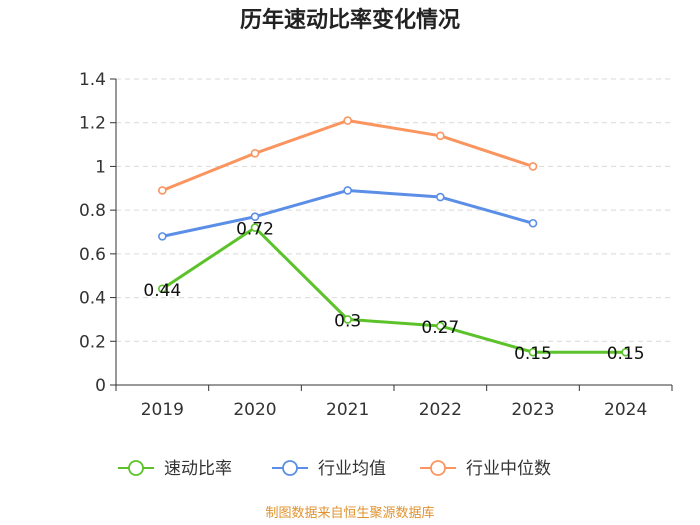  I want to click on legend-item: 速动比率, so click(175, 469).